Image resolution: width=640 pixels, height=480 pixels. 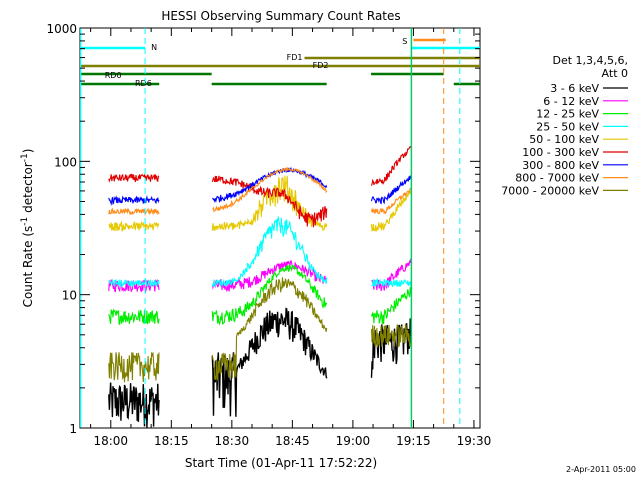 I want to click on flag-label-fd1: FD1, so click(x=295, y=57).